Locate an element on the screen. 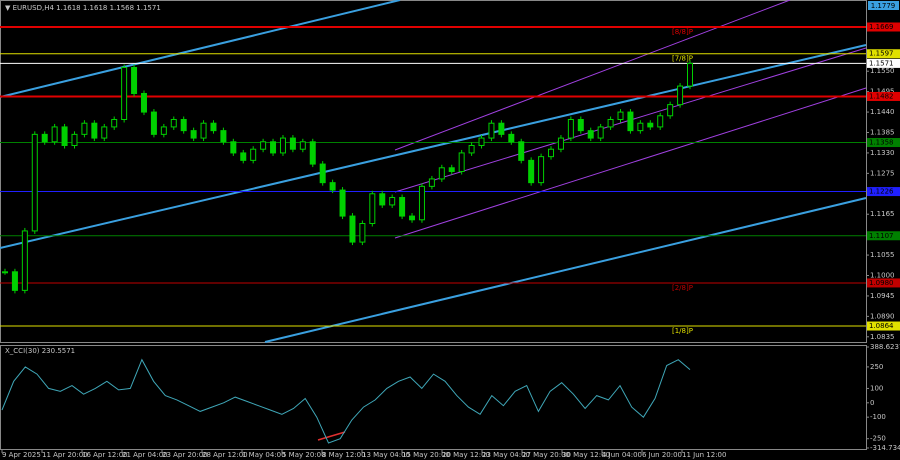 This screenshot has height=460, width=900. y-tick-label: 250 is located at coordinates (876, 367).